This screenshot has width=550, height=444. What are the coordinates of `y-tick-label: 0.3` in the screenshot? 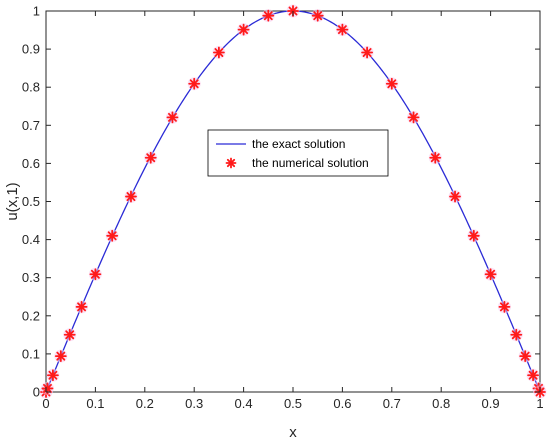 It's located at (31, 277).